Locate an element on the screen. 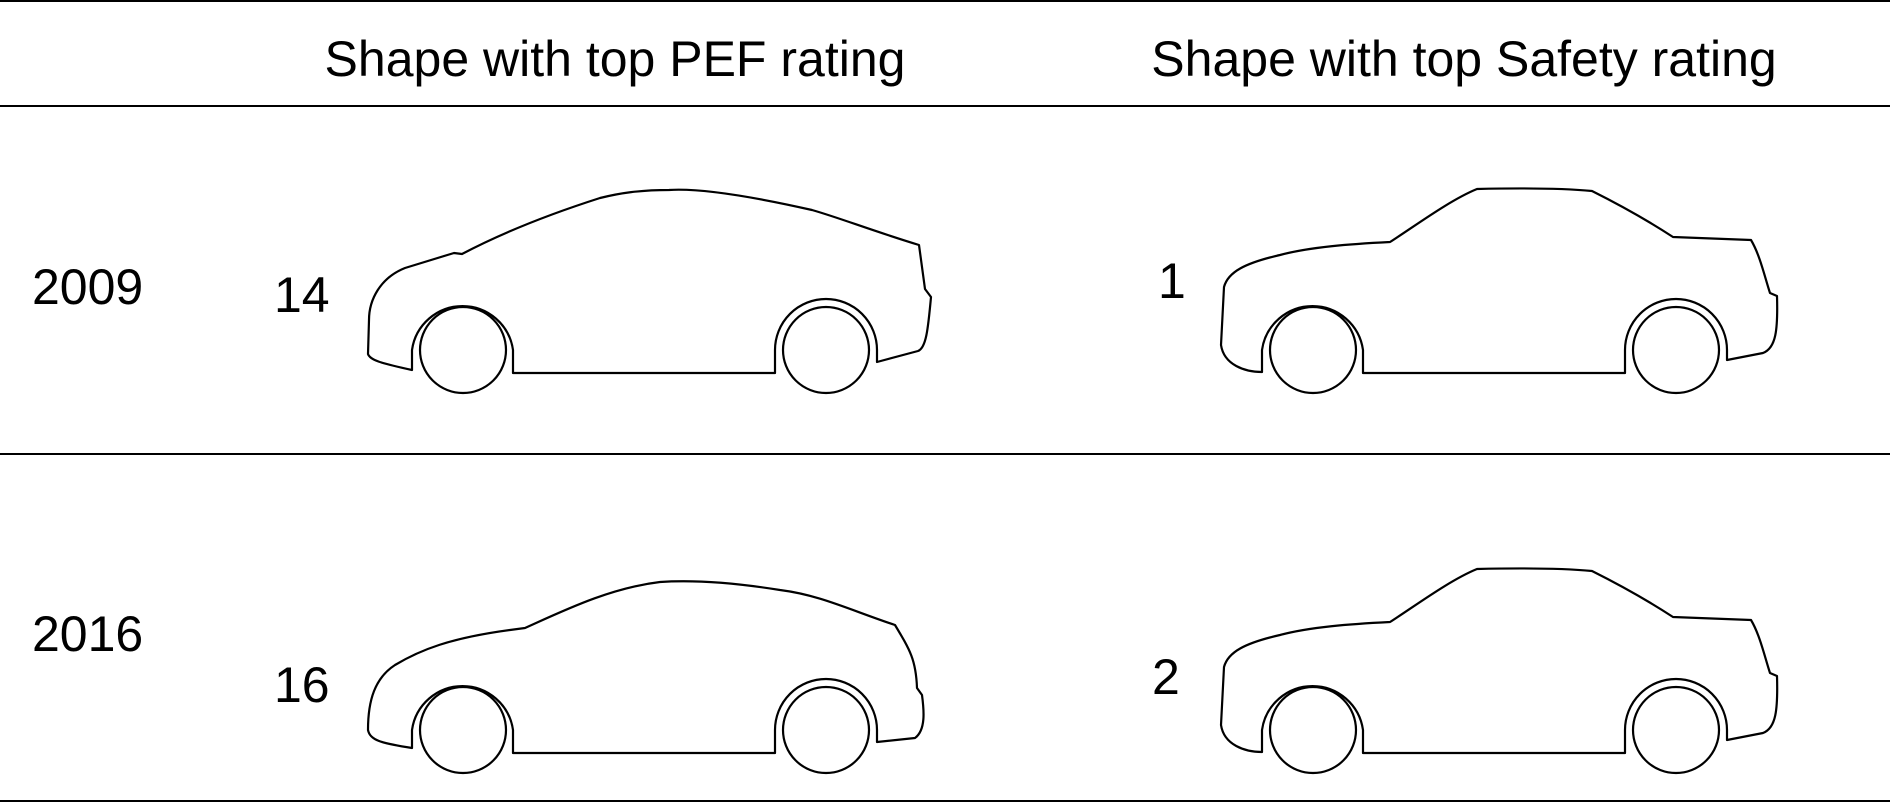  header-pef: Shape with top PEF rating is located at coordinates (615, 59).